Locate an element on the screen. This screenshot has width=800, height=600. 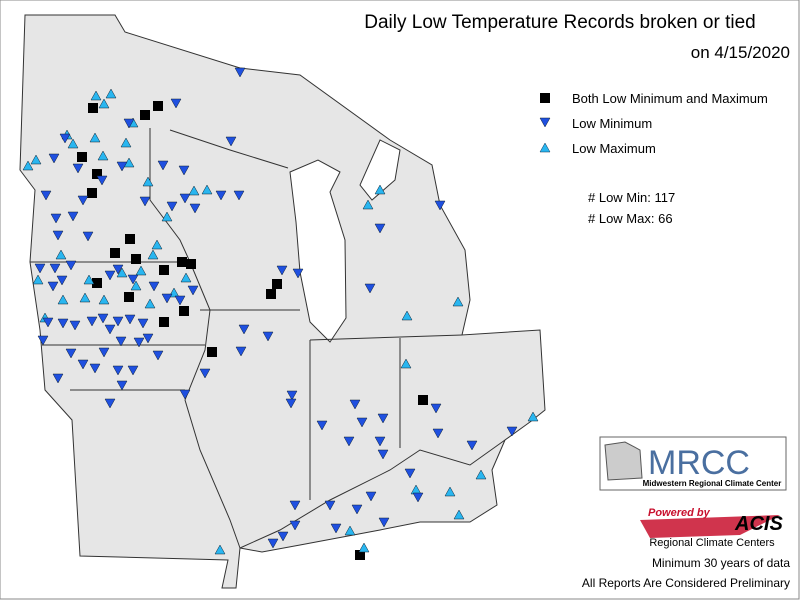
note: All Reports Are Considered Preliminary is located at coordinates (686, 583).